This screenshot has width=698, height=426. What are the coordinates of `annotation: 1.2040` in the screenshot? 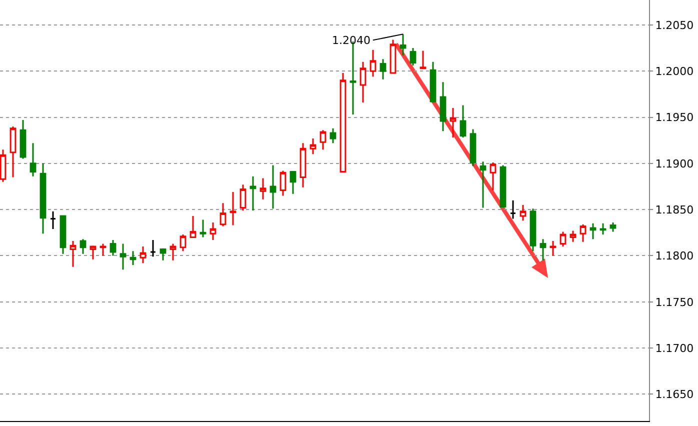 It's located at (351, 40).